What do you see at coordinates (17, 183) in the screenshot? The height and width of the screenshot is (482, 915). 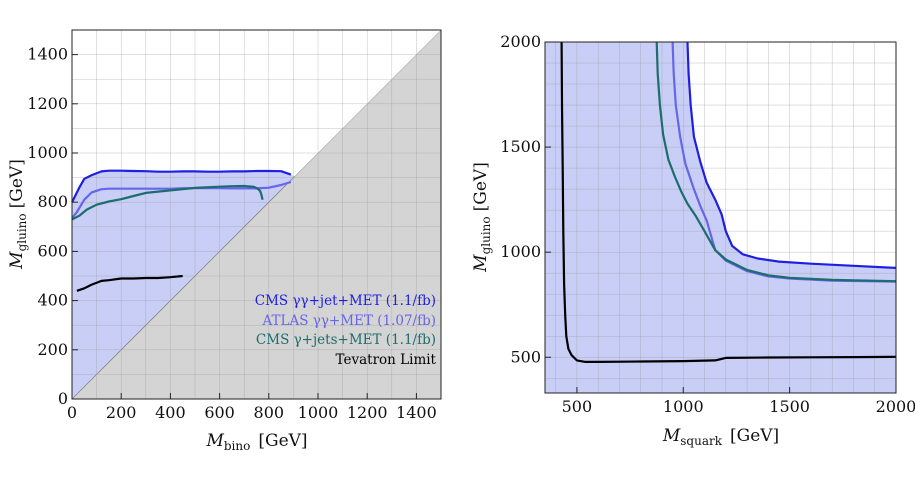 I see `left-y-axis-label-unit: [GeV]` at bounding box center [17, 183].